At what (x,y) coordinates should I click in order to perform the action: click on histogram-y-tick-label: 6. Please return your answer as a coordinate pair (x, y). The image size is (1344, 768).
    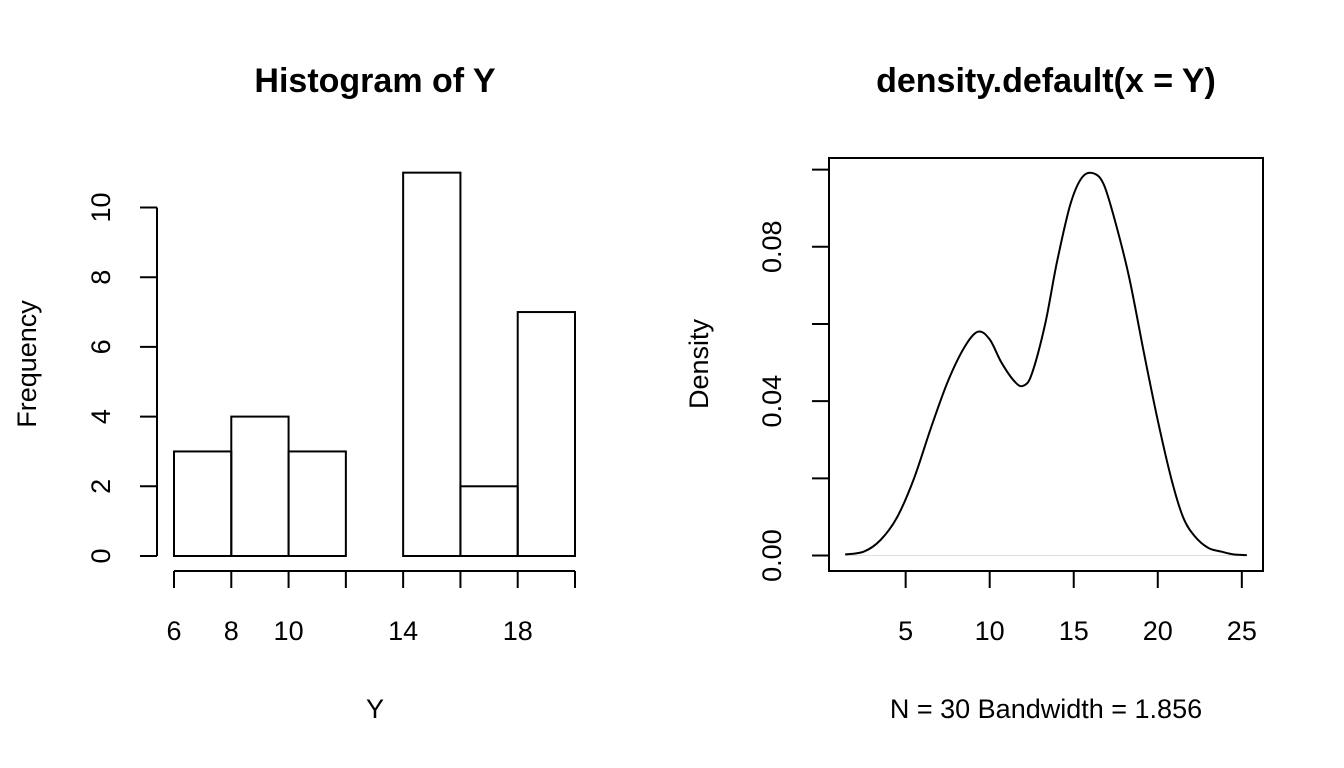
    Looking at the image, I should click on (101, 346).